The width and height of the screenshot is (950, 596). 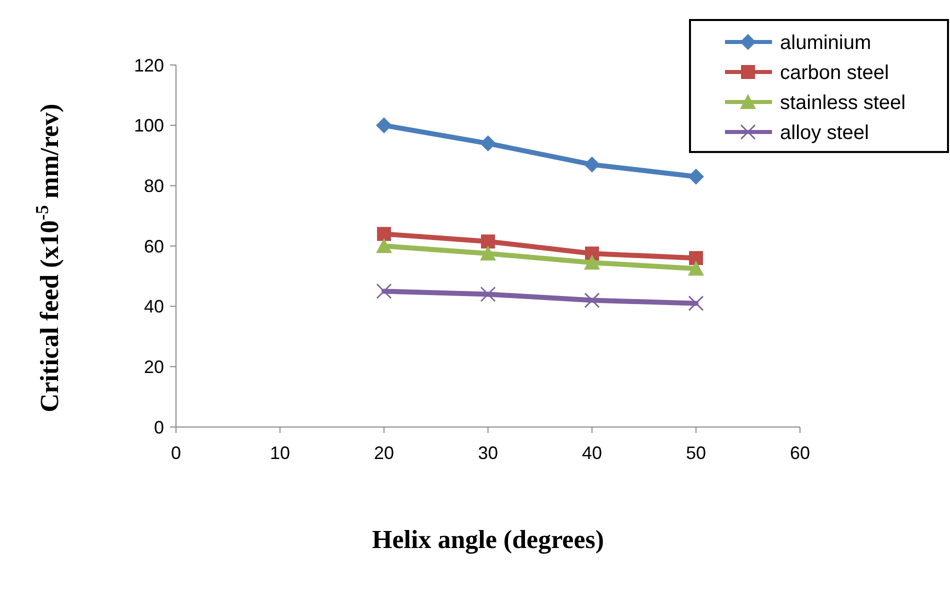 I want to click on legend-label: aluminium, so click(x=826, y=43).